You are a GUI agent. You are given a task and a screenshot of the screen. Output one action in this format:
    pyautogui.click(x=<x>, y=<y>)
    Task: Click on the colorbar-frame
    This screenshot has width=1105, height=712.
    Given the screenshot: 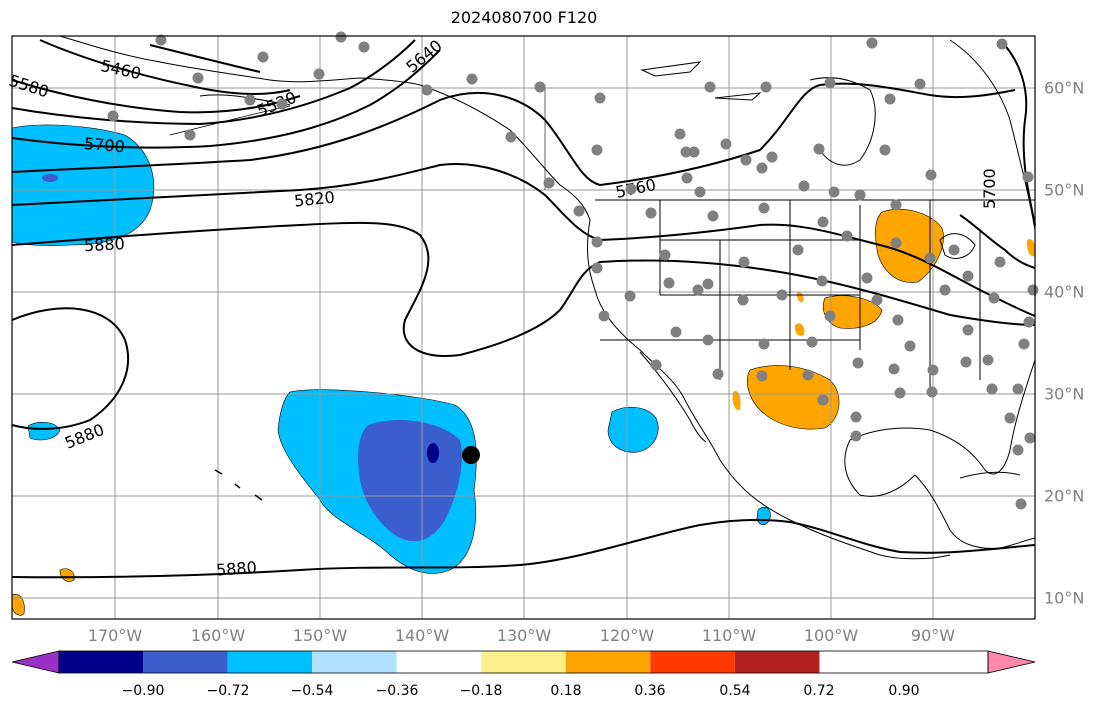 What is the action you would take?
    pyautogui.click(x=523, y=662)
    